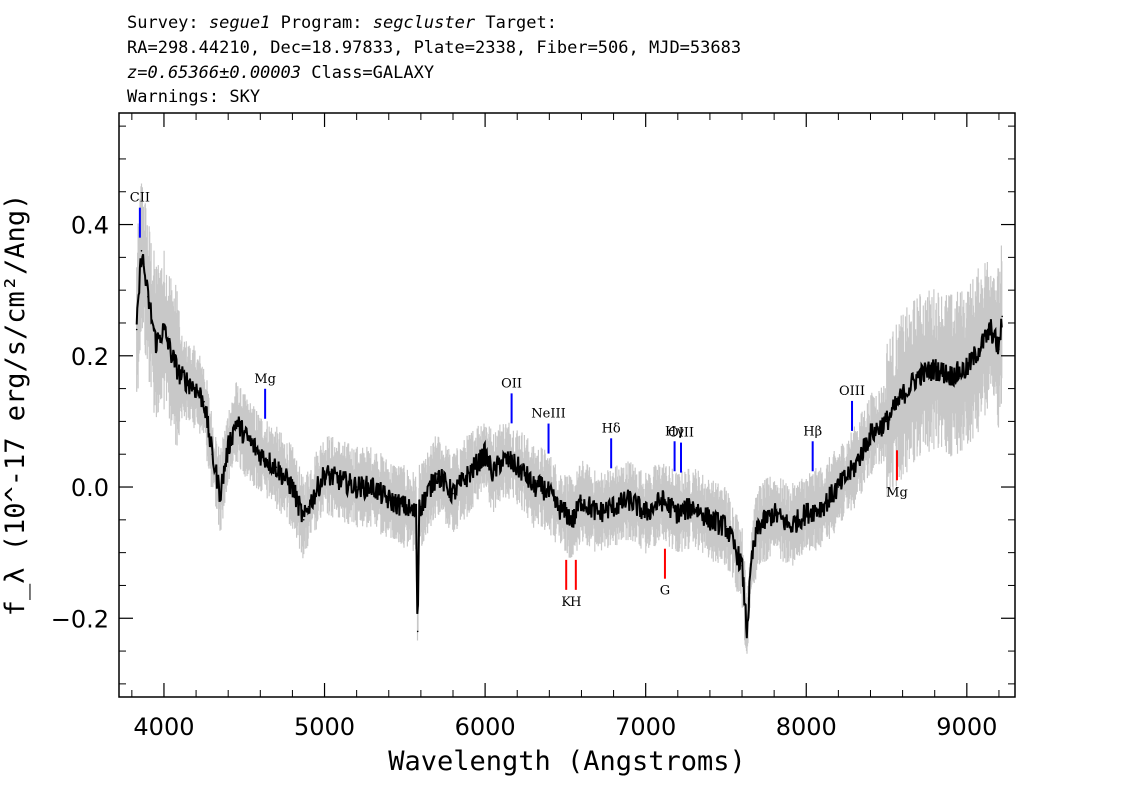 The height and width of the screenshot is (810, 1134). Describe the element at coordinates (511, 383) in the screenshot. I see `emission-line-label: OII` at that location.